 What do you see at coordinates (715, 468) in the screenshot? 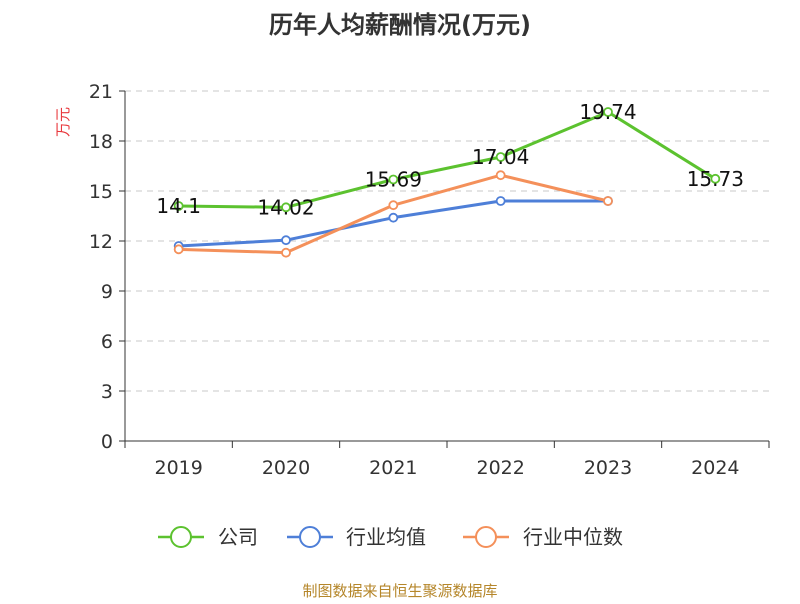
I see `x-tick-label: 2024` at bounding box center [715, 468].